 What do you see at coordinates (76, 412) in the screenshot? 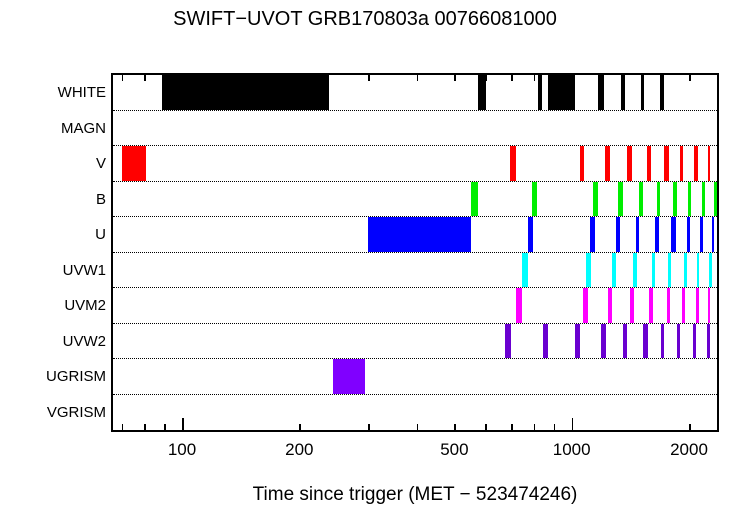
I see `row-label-vgrism: VGRISM` at bounding box center [76, 412].